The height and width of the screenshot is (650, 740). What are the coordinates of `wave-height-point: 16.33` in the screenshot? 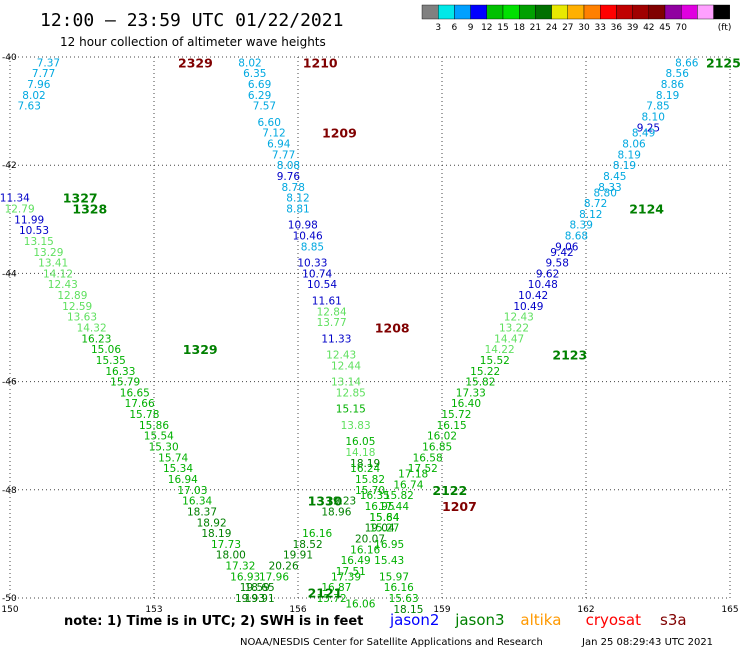 It's located at (120, 372).